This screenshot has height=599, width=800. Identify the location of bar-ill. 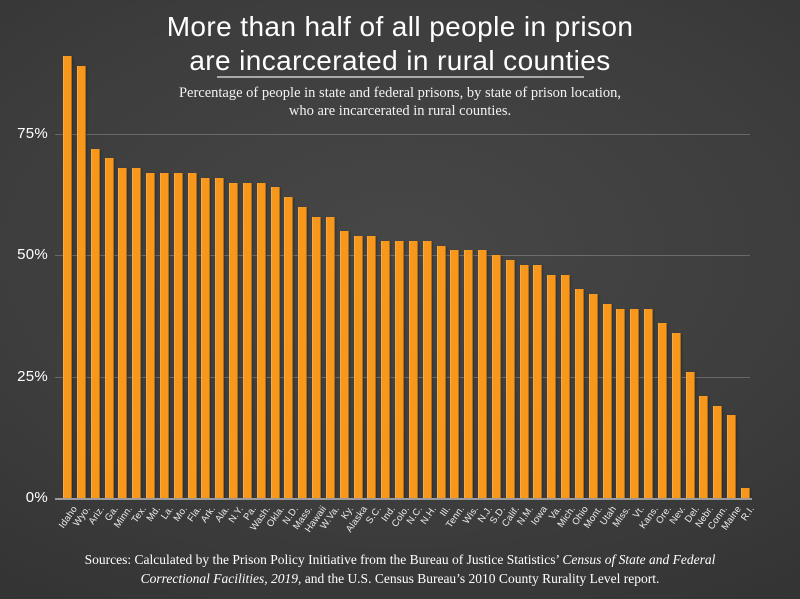
(441, 371).